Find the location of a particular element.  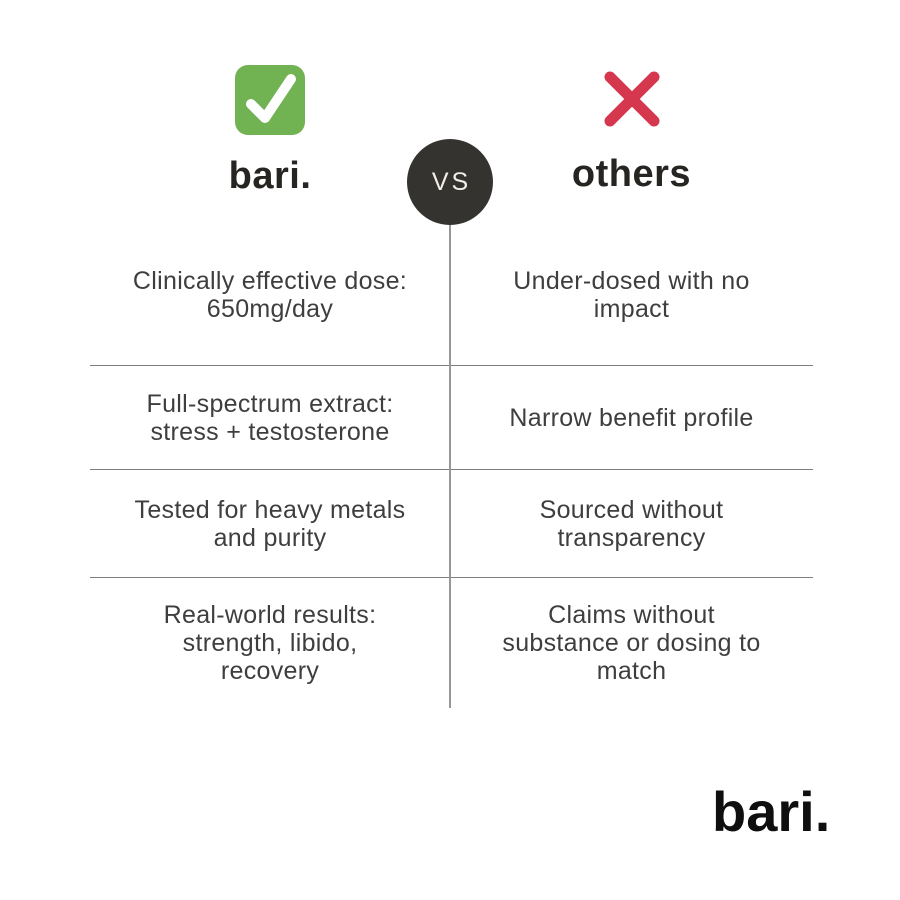

cell-brand: Clinically effective dose: 650mg/day is located at coordinates (270, 295).